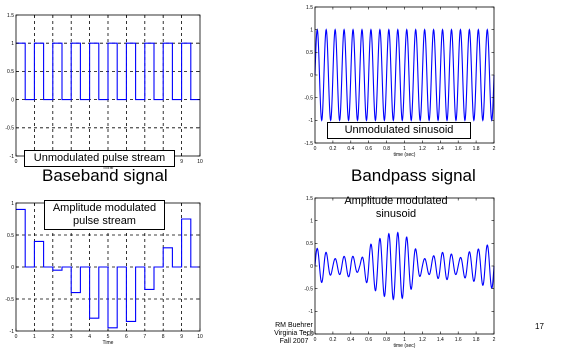  Describe the element at coordinates (89, 337) in the screenshot. I see `x-tick-label: 4` at that location.